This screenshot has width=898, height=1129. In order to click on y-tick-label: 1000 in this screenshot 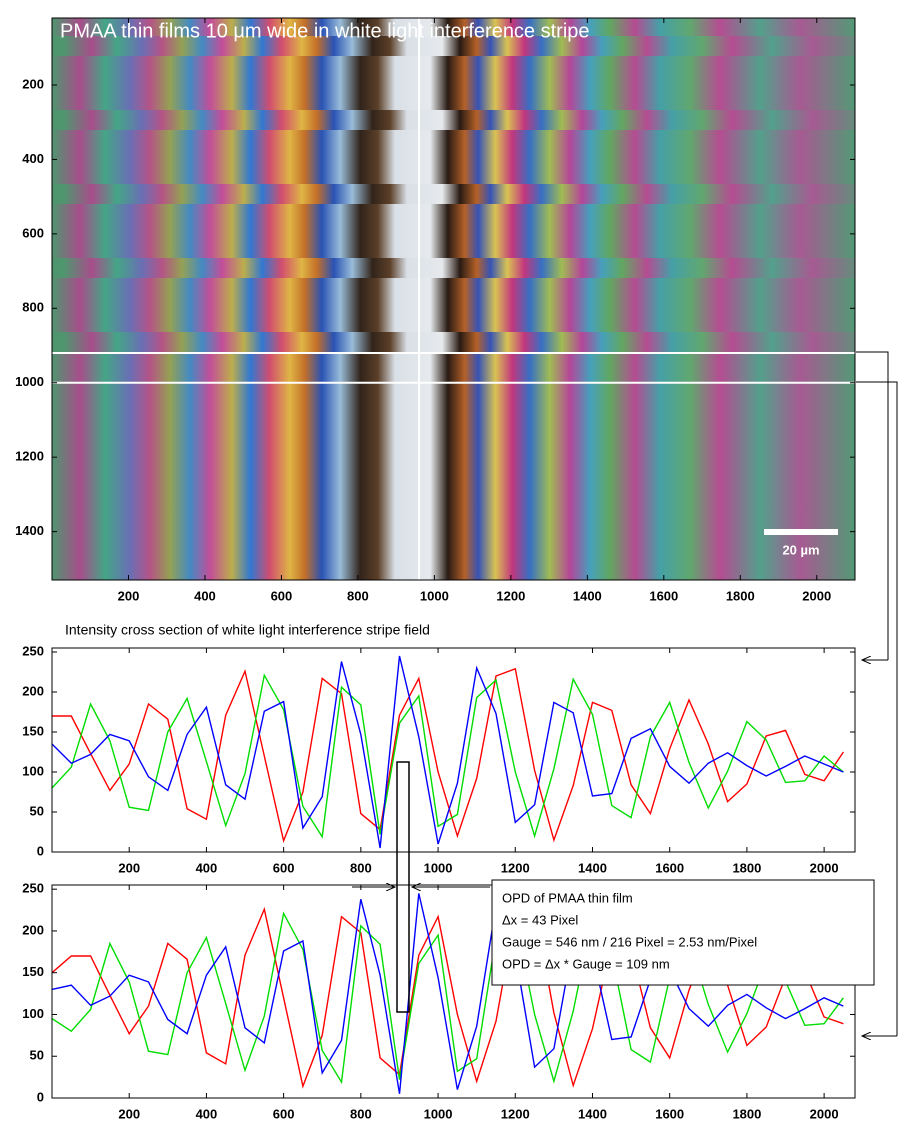, I will do `click(29, 381)`.